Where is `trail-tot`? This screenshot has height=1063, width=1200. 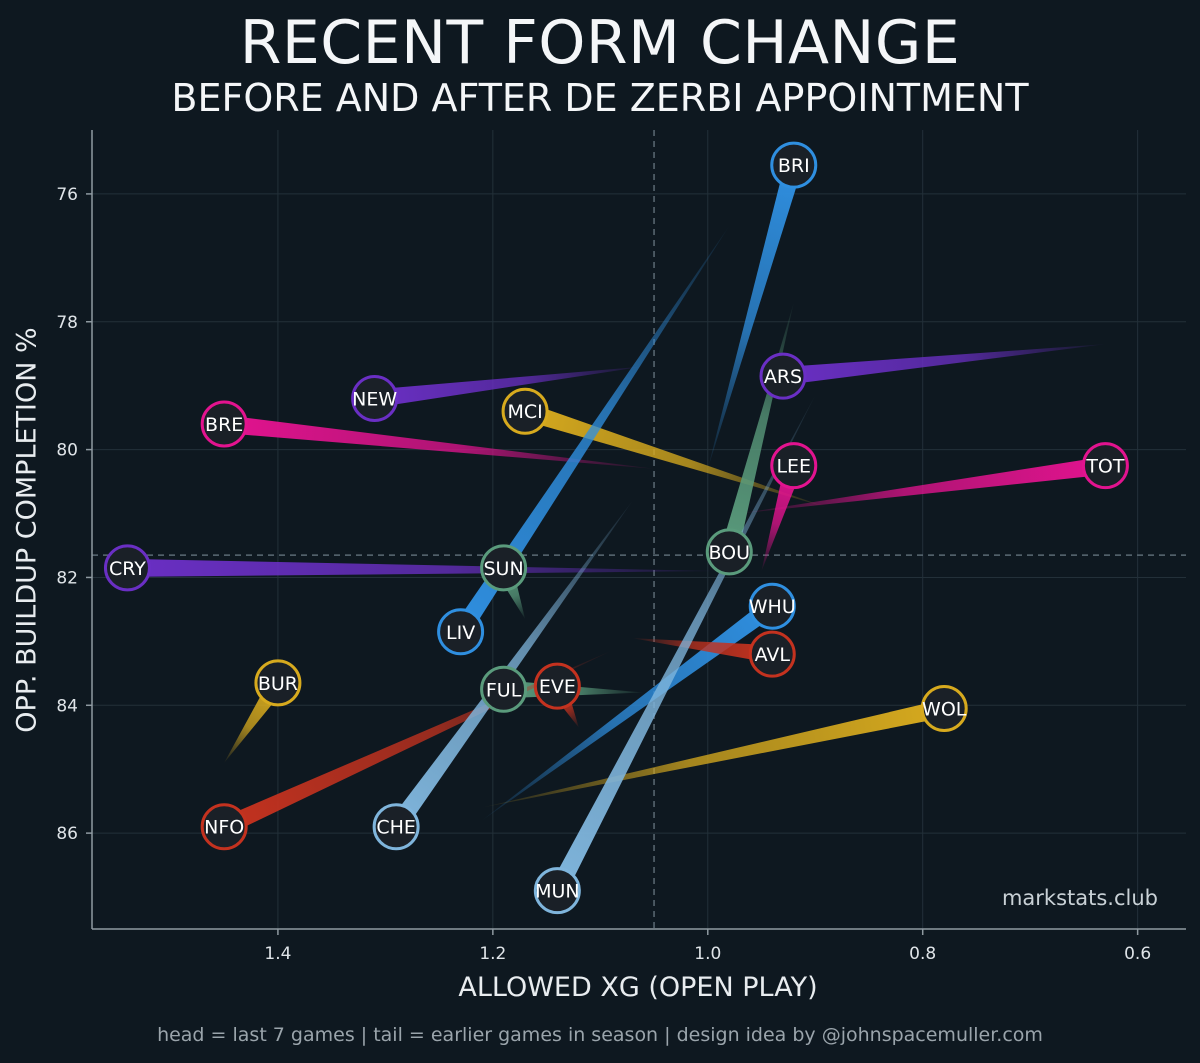 trail-tot is located at coordinates (923, 485).